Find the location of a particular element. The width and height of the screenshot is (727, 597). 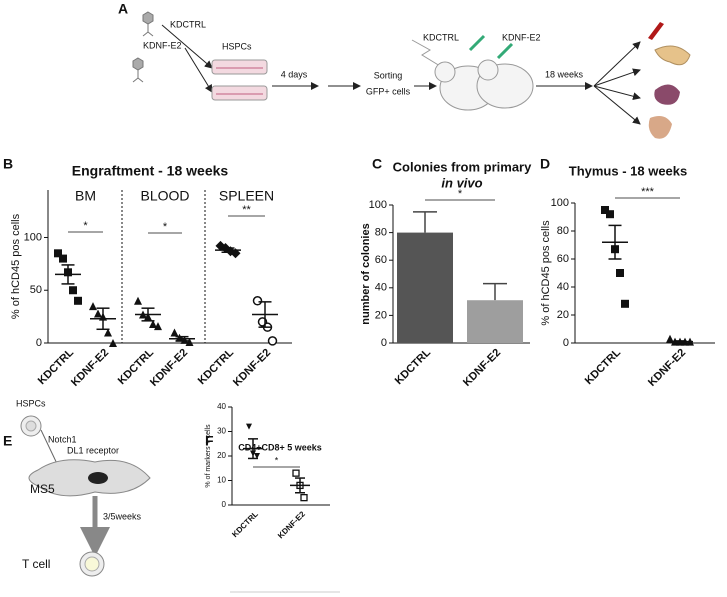

panel-label: D is located at coordinates (545, 164).